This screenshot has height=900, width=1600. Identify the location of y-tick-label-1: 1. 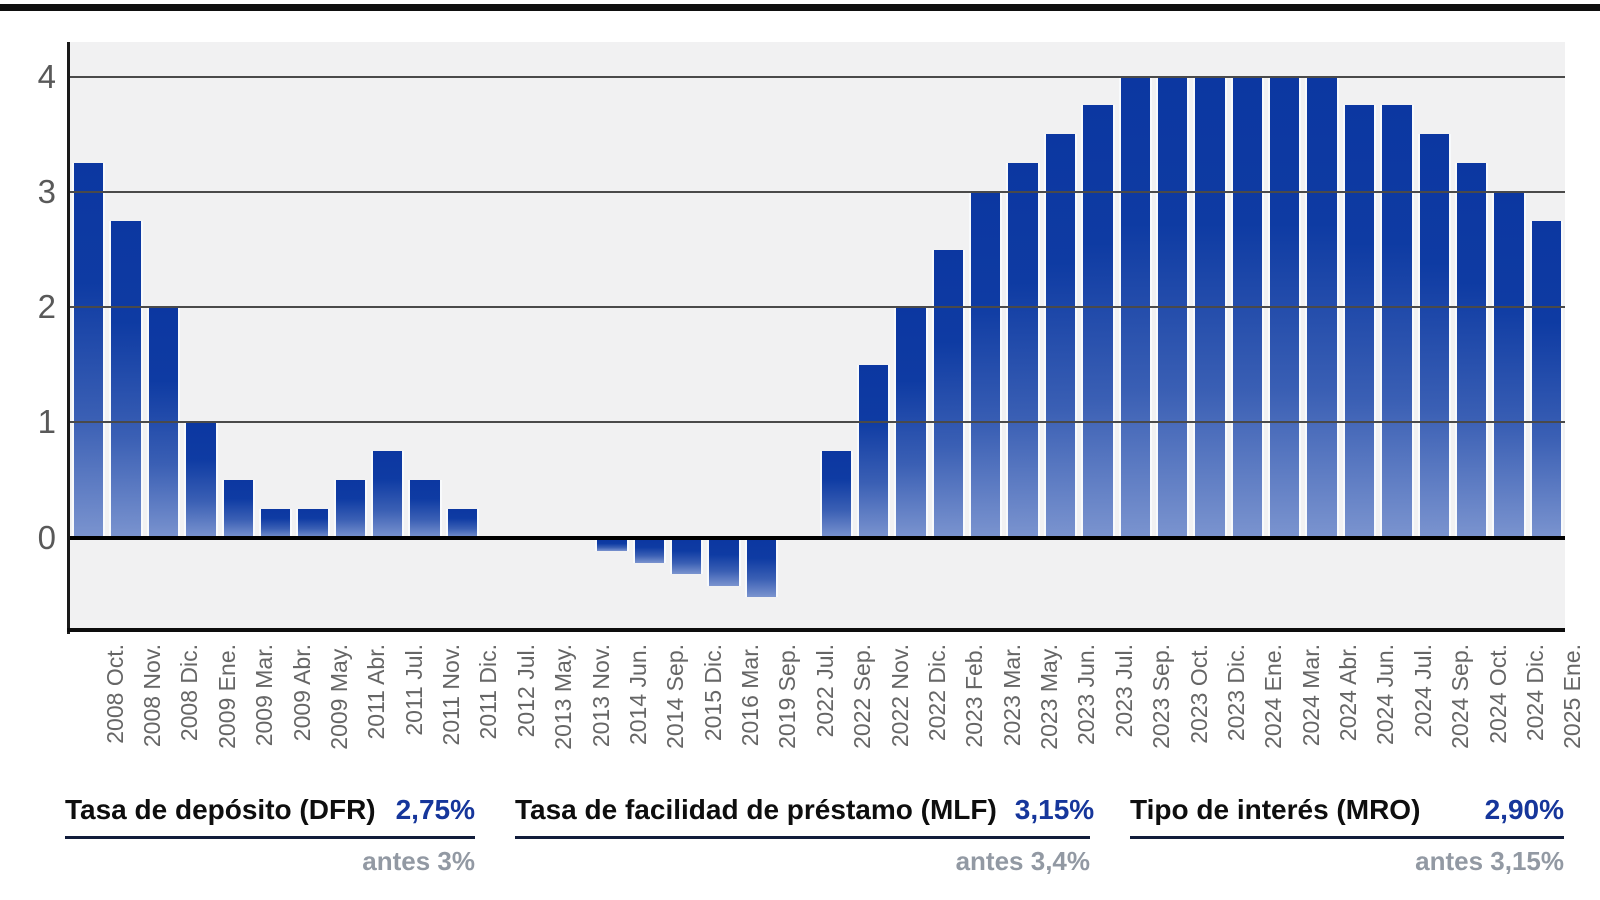
(46, 422).